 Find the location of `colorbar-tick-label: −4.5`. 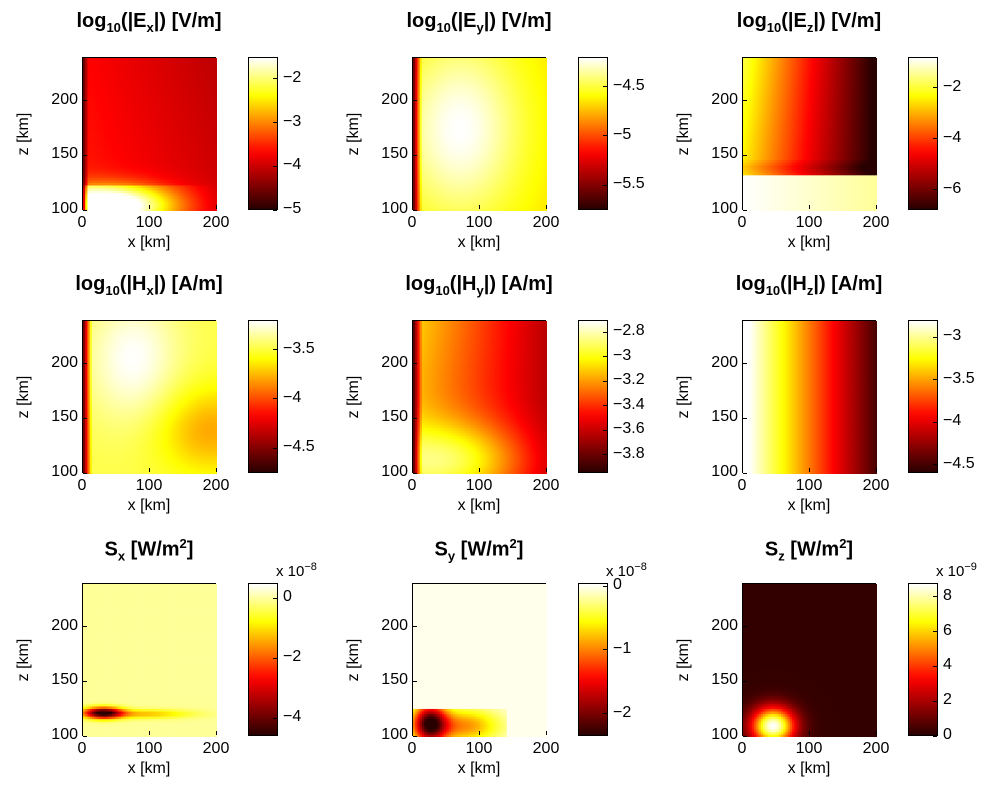

colorbar-tick-label: −4.5 is located at coordinates (959, 464).